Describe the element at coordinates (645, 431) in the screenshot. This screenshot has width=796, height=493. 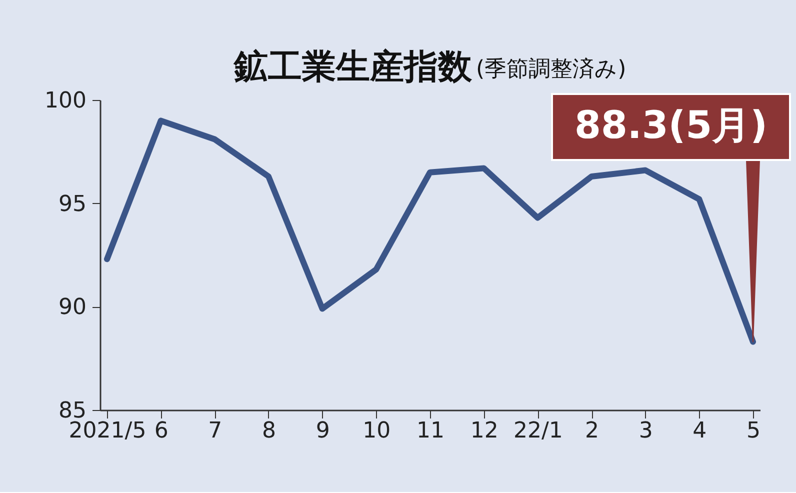
I see `x-tick-label: 3` at that location.